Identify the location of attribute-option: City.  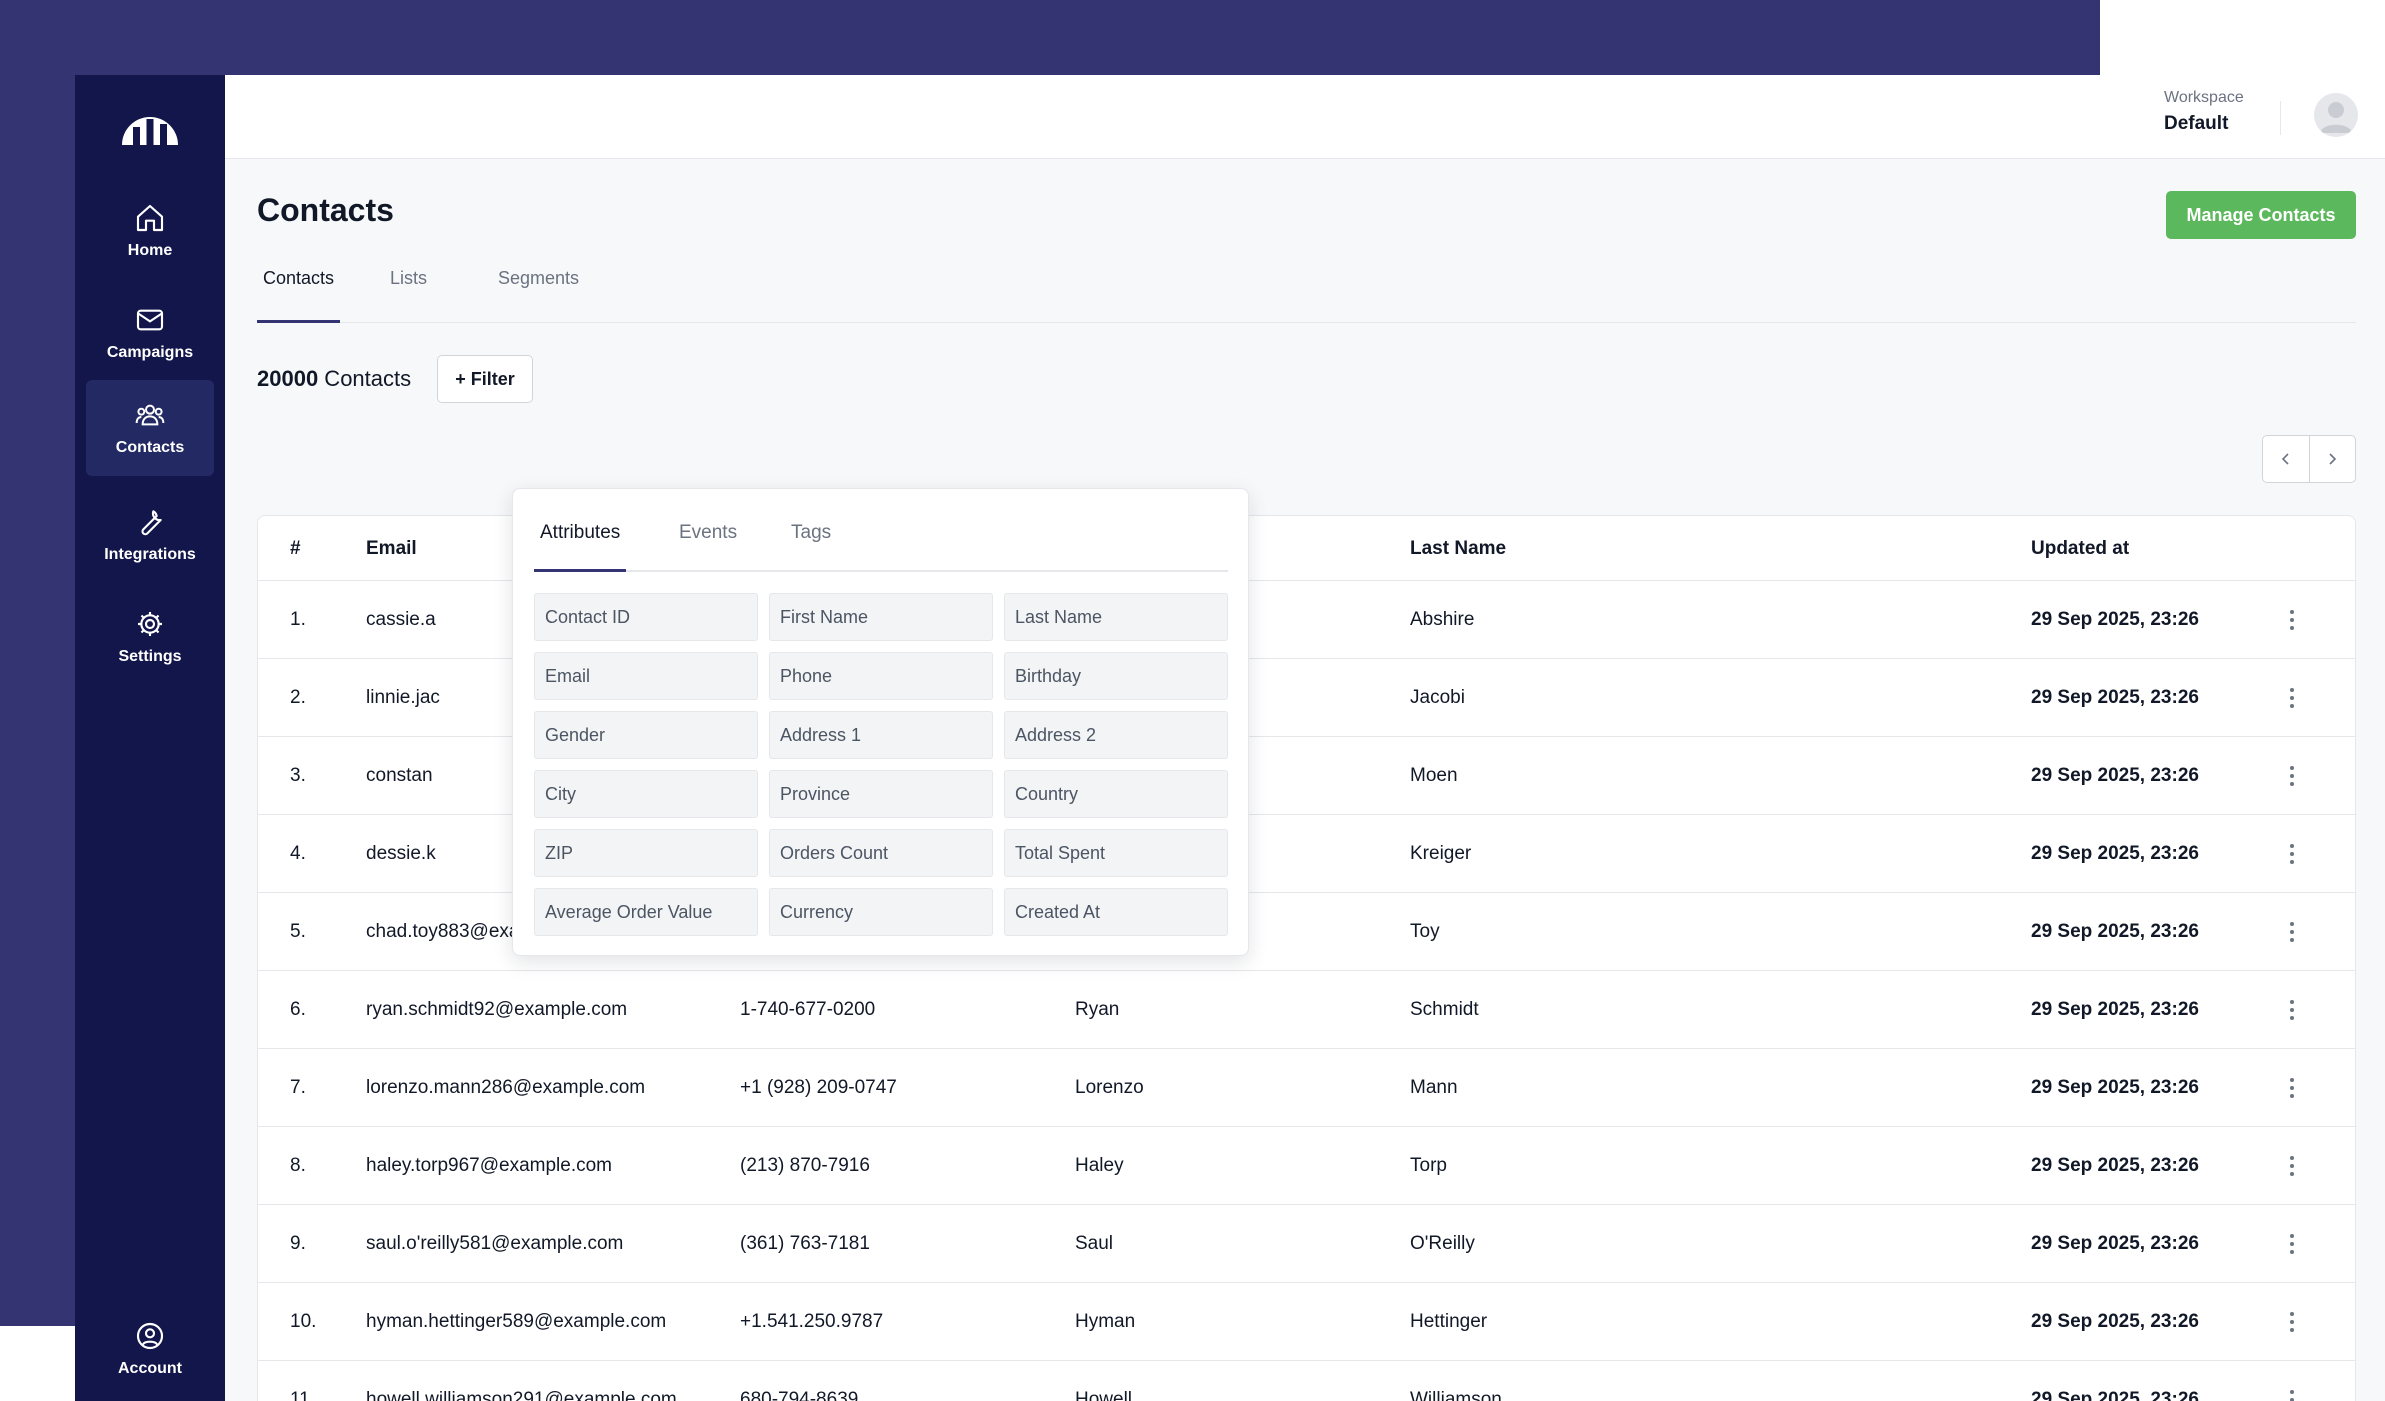
(646, 794).